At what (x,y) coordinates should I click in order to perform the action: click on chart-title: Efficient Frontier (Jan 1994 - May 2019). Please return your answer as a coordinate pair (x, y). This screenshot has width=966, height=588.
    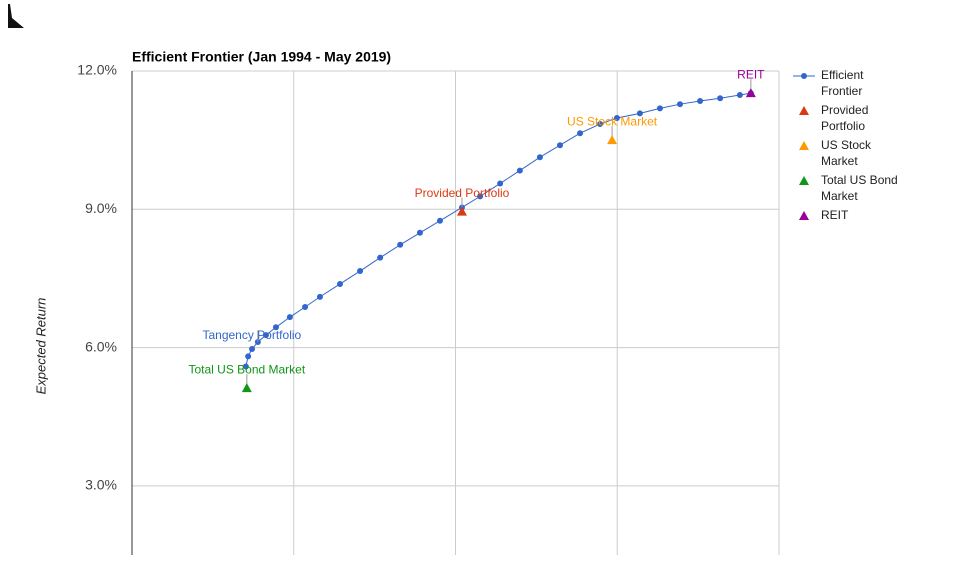
    Looking at the image, I should click on (261, 57).